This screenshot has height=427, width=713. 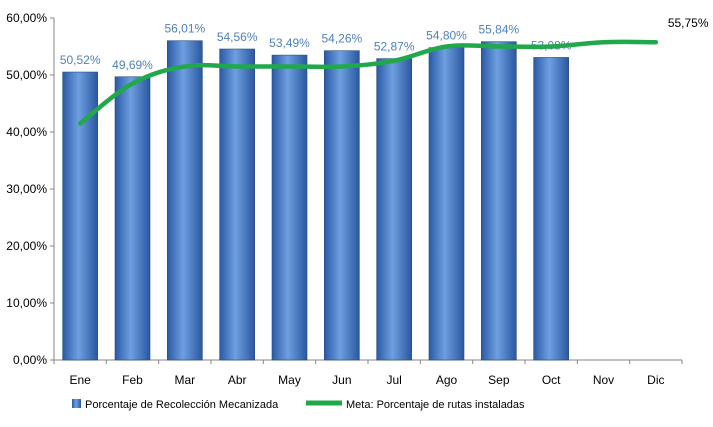 What do you see at coordinates (182, 405) in the screenshot?
I see `legend-bar-label: Porcentaje de Recolección Mecanizada` at bounding box center [182, 405].